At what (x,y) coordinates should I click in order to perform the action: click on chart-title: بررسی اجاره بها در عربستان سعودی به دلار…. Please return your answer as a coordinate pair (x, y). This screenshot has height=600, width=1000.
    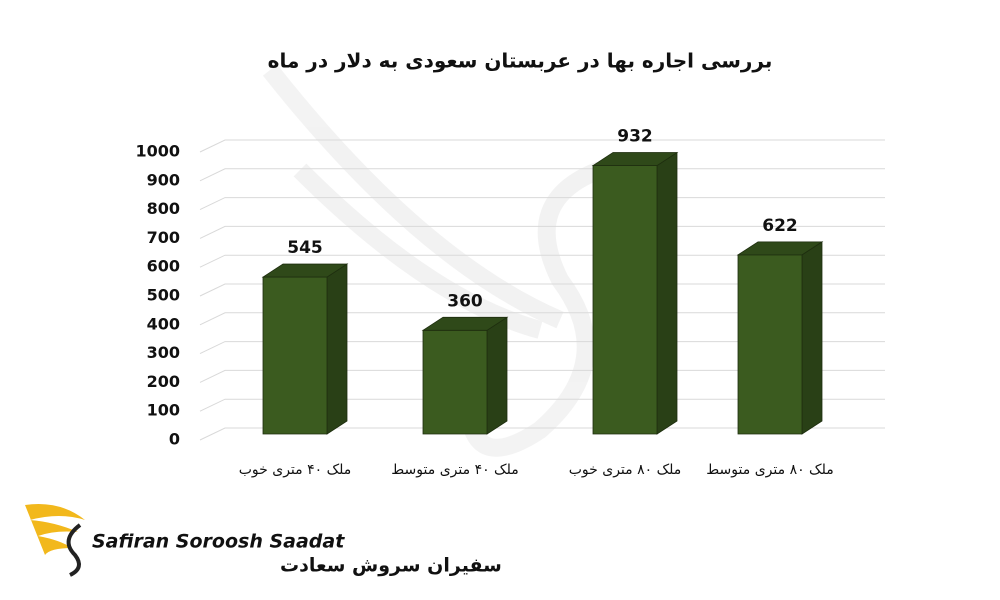
    Looking at the image, I should click on (520, 61).